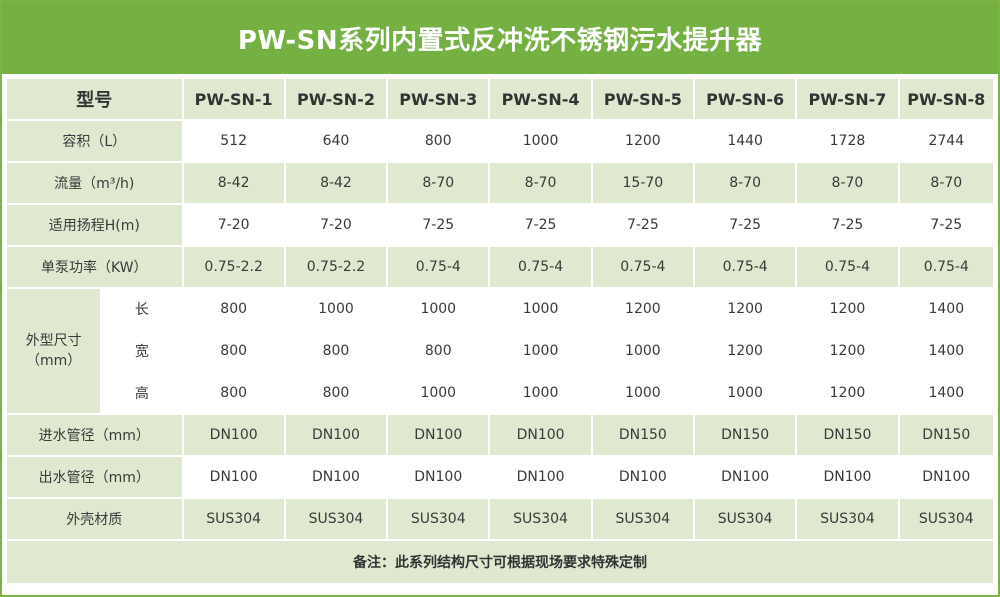 Image resolution: width=1000 pixels, height=597 pixels. What do you see at coordinates (847, 99) in the screenshot?
I see `model-name: PW-SN-7` at bounding box center [847, 99].